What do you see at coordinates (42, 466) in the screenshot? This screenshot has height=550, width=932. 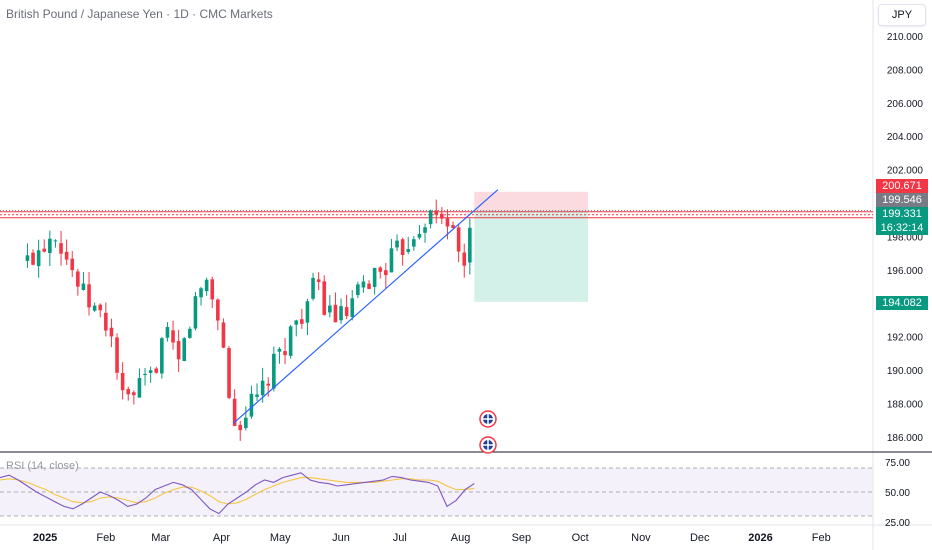 I see `rsi-indicator-label: RSI (14, close)` at bounding box center [42, 466].